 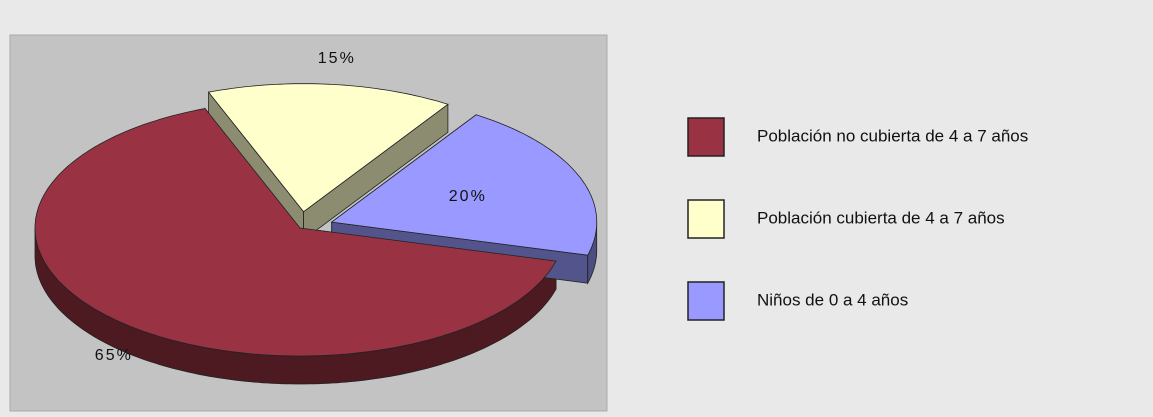 I want to click on data-label: 20%, so click(x=468, y=196).